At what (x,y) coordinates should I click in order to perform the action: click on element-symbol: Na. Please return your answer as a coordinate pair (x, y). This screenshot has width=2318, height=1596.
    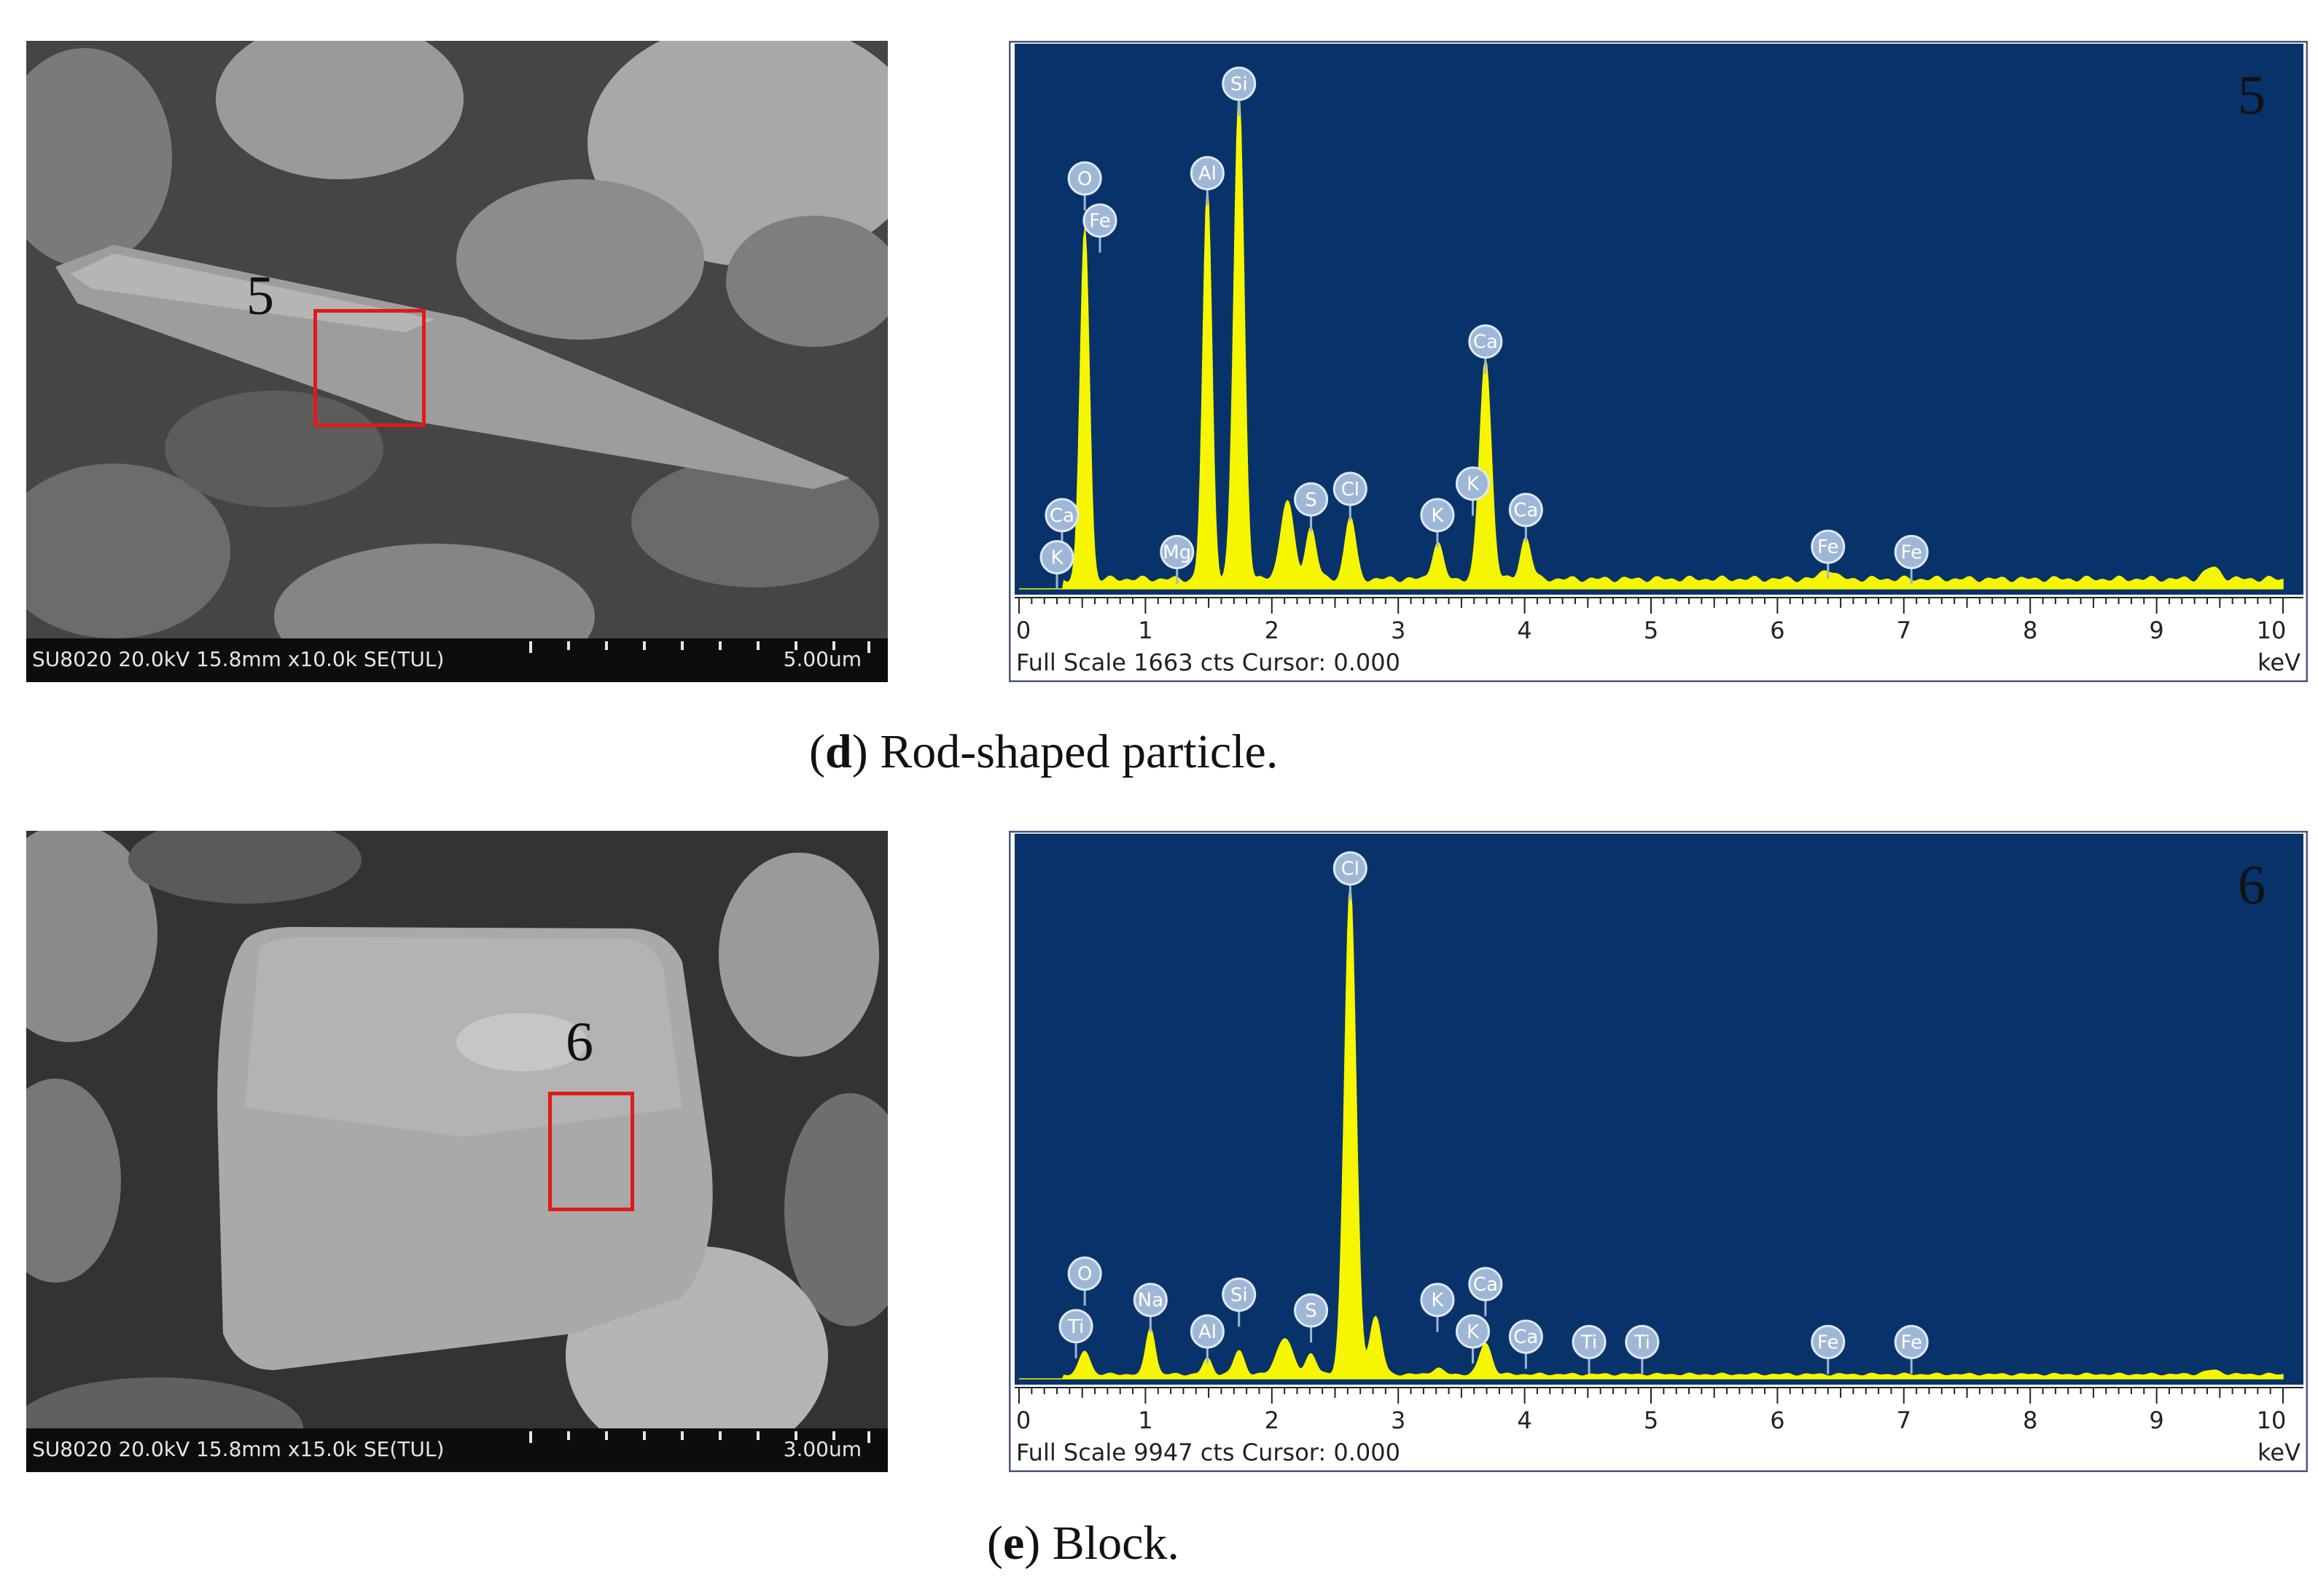
    Looking at the image, I should click on (1150, 1301).